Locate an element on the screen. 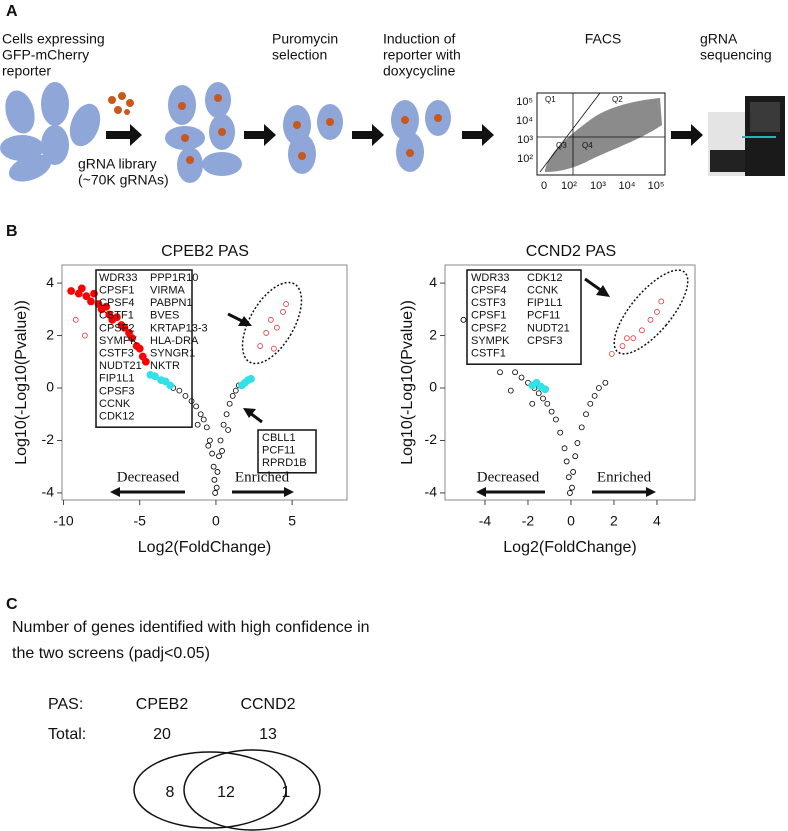  gene-label: CSTF1 is located at coordinates (116, 316).